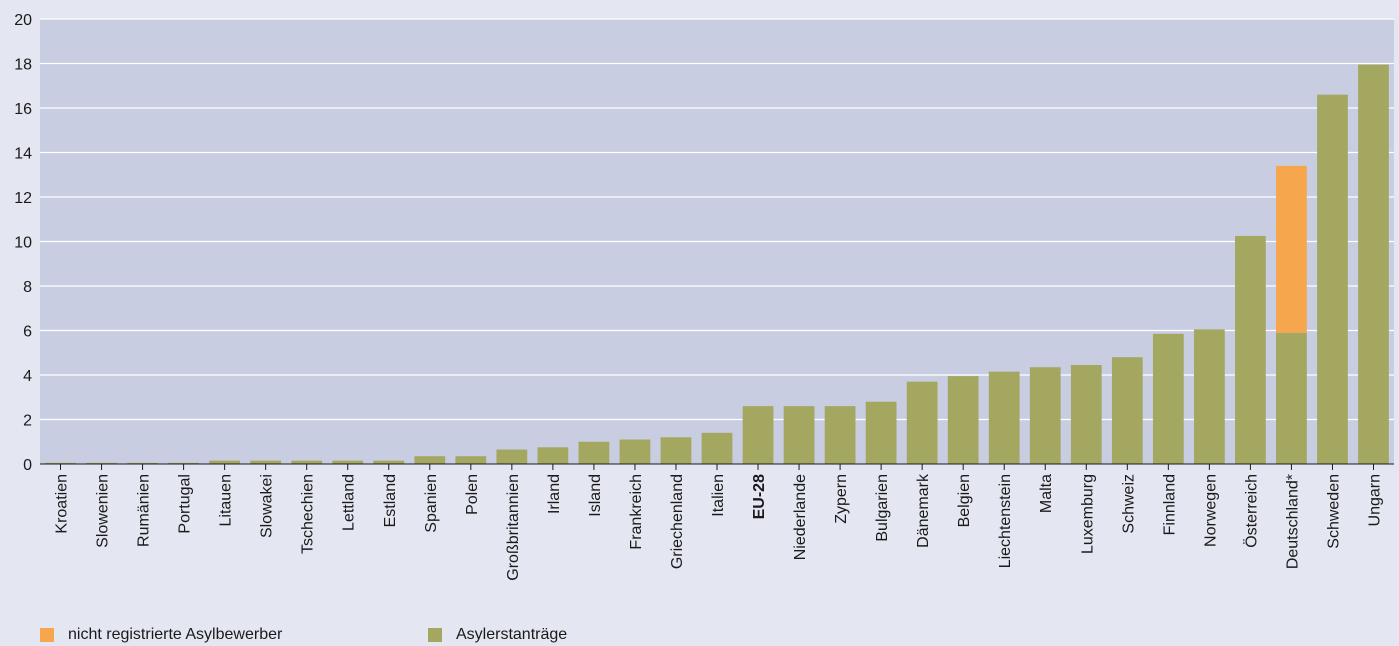  Describe the element at coordinates (175, 634) in the screenshot. I see `legend-label: nicht registrierte Asylbewerber` at that location.